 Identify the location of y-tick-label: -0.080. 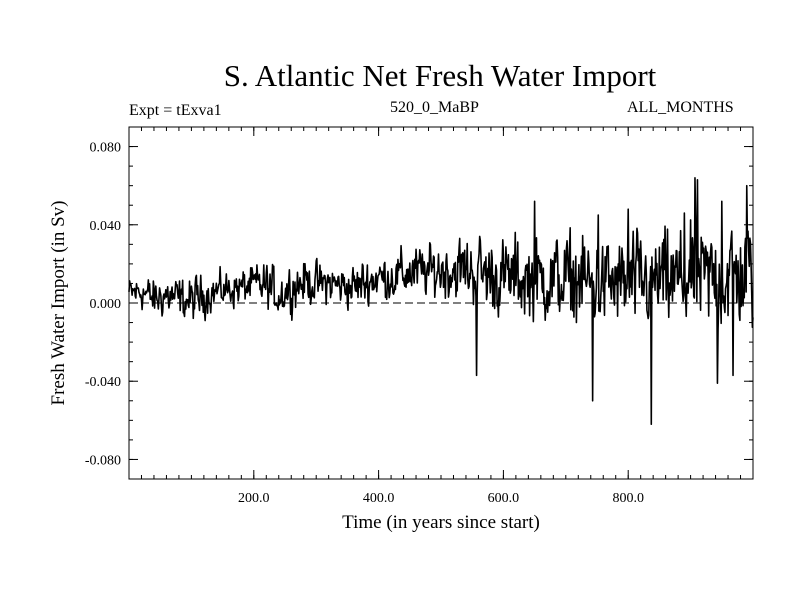
(103, 460).